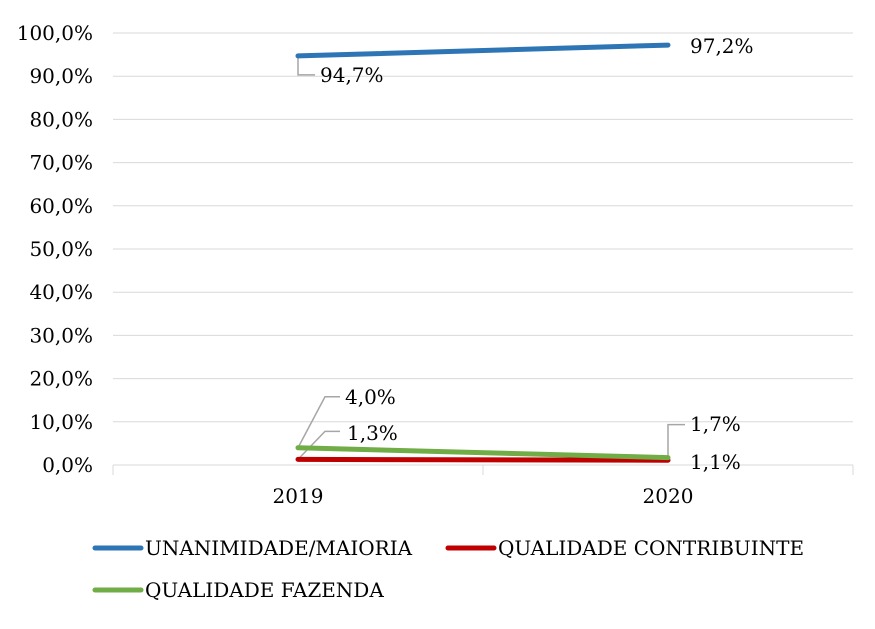  What do you see at coordinates (61, 119) in the screenshot?
I see `y-tick-label: 80,0%` at bounding box center [61, 119].